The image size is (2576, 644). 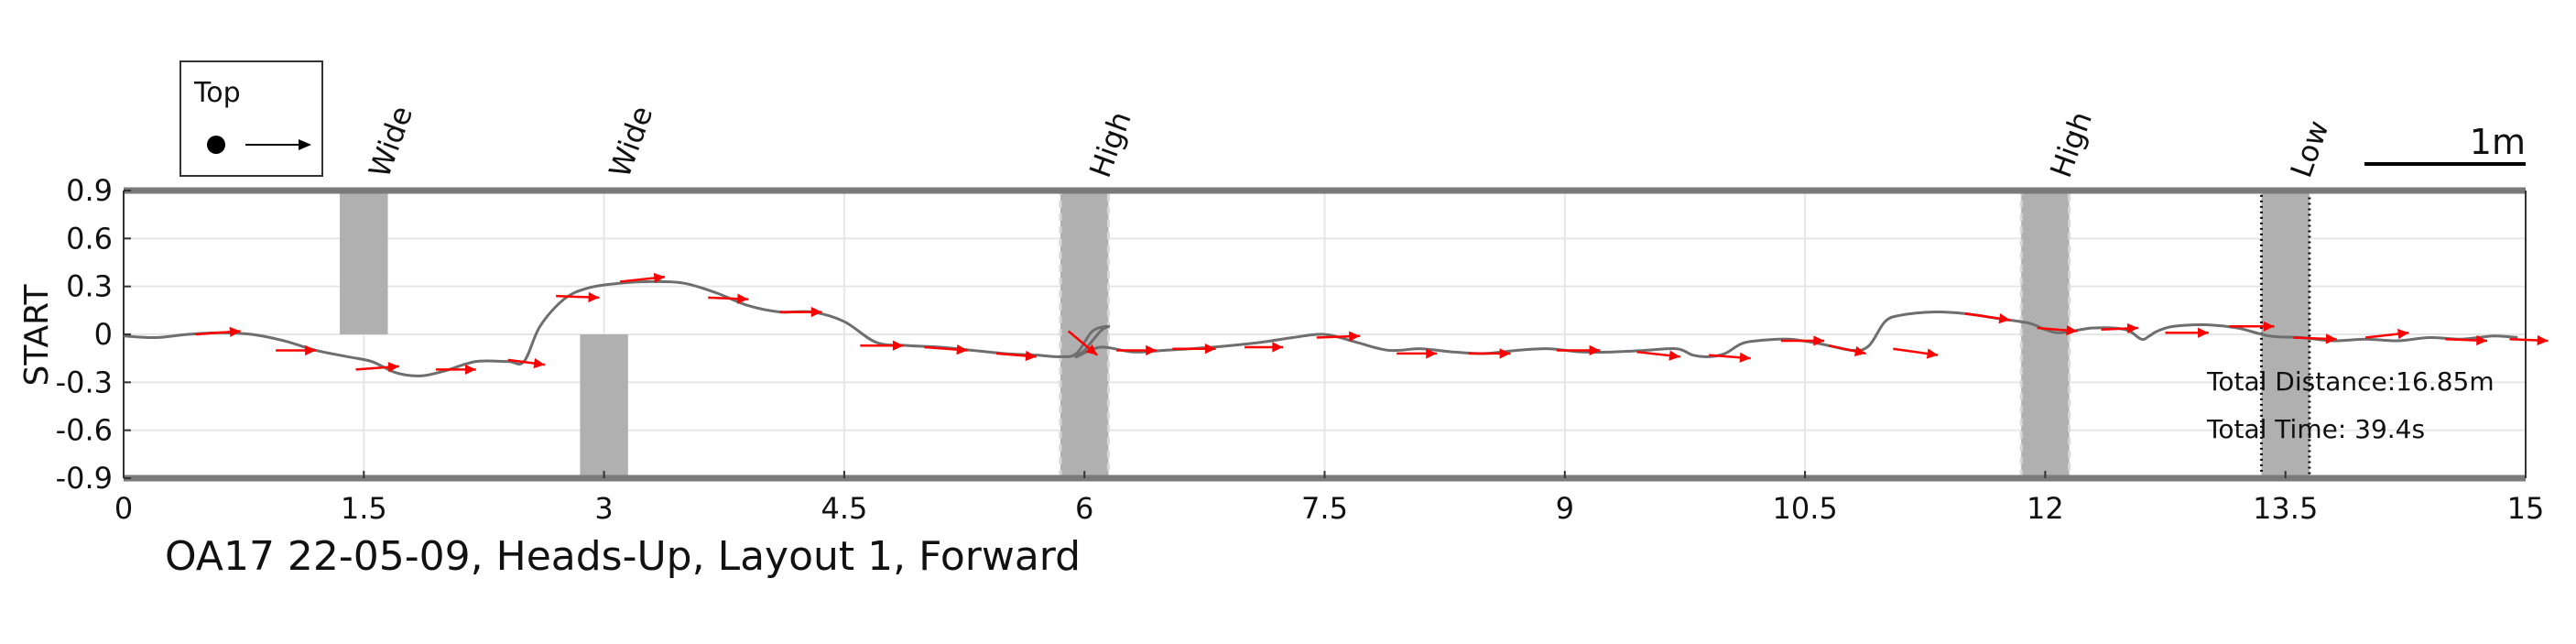 What do you see at coordinates (2526, 509) in the screenshot?
I see `x-tick-label: 15` at bounding box center [2526, 509].